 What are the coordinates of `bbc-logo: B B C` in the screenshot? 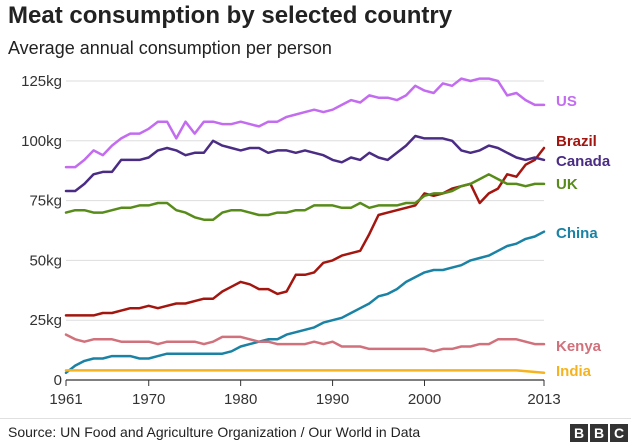 It's located at (599, 433).